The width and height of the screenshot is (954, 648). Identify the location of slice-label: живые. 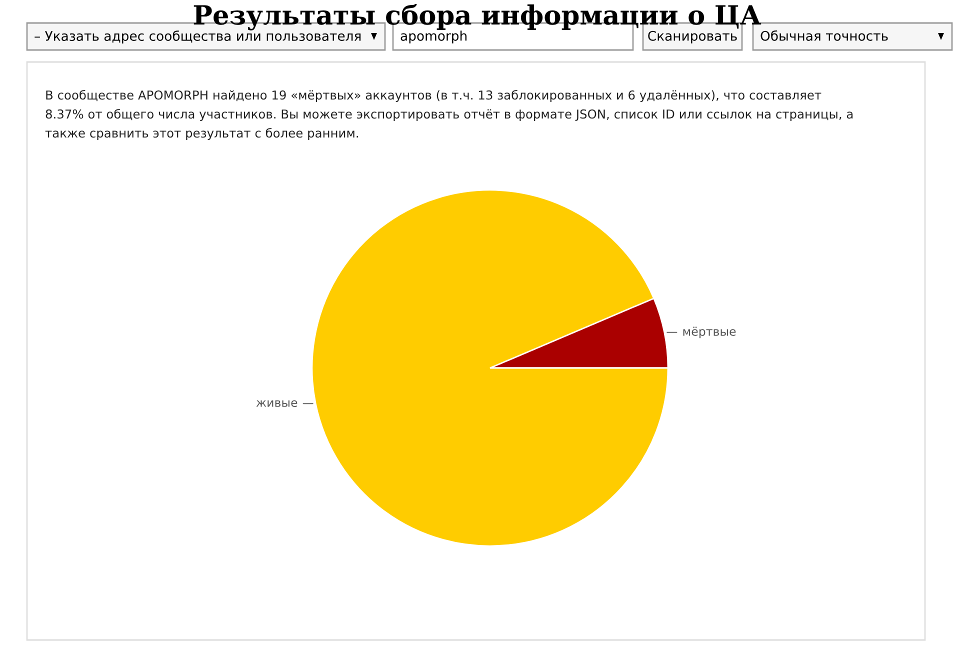
(277, 403).